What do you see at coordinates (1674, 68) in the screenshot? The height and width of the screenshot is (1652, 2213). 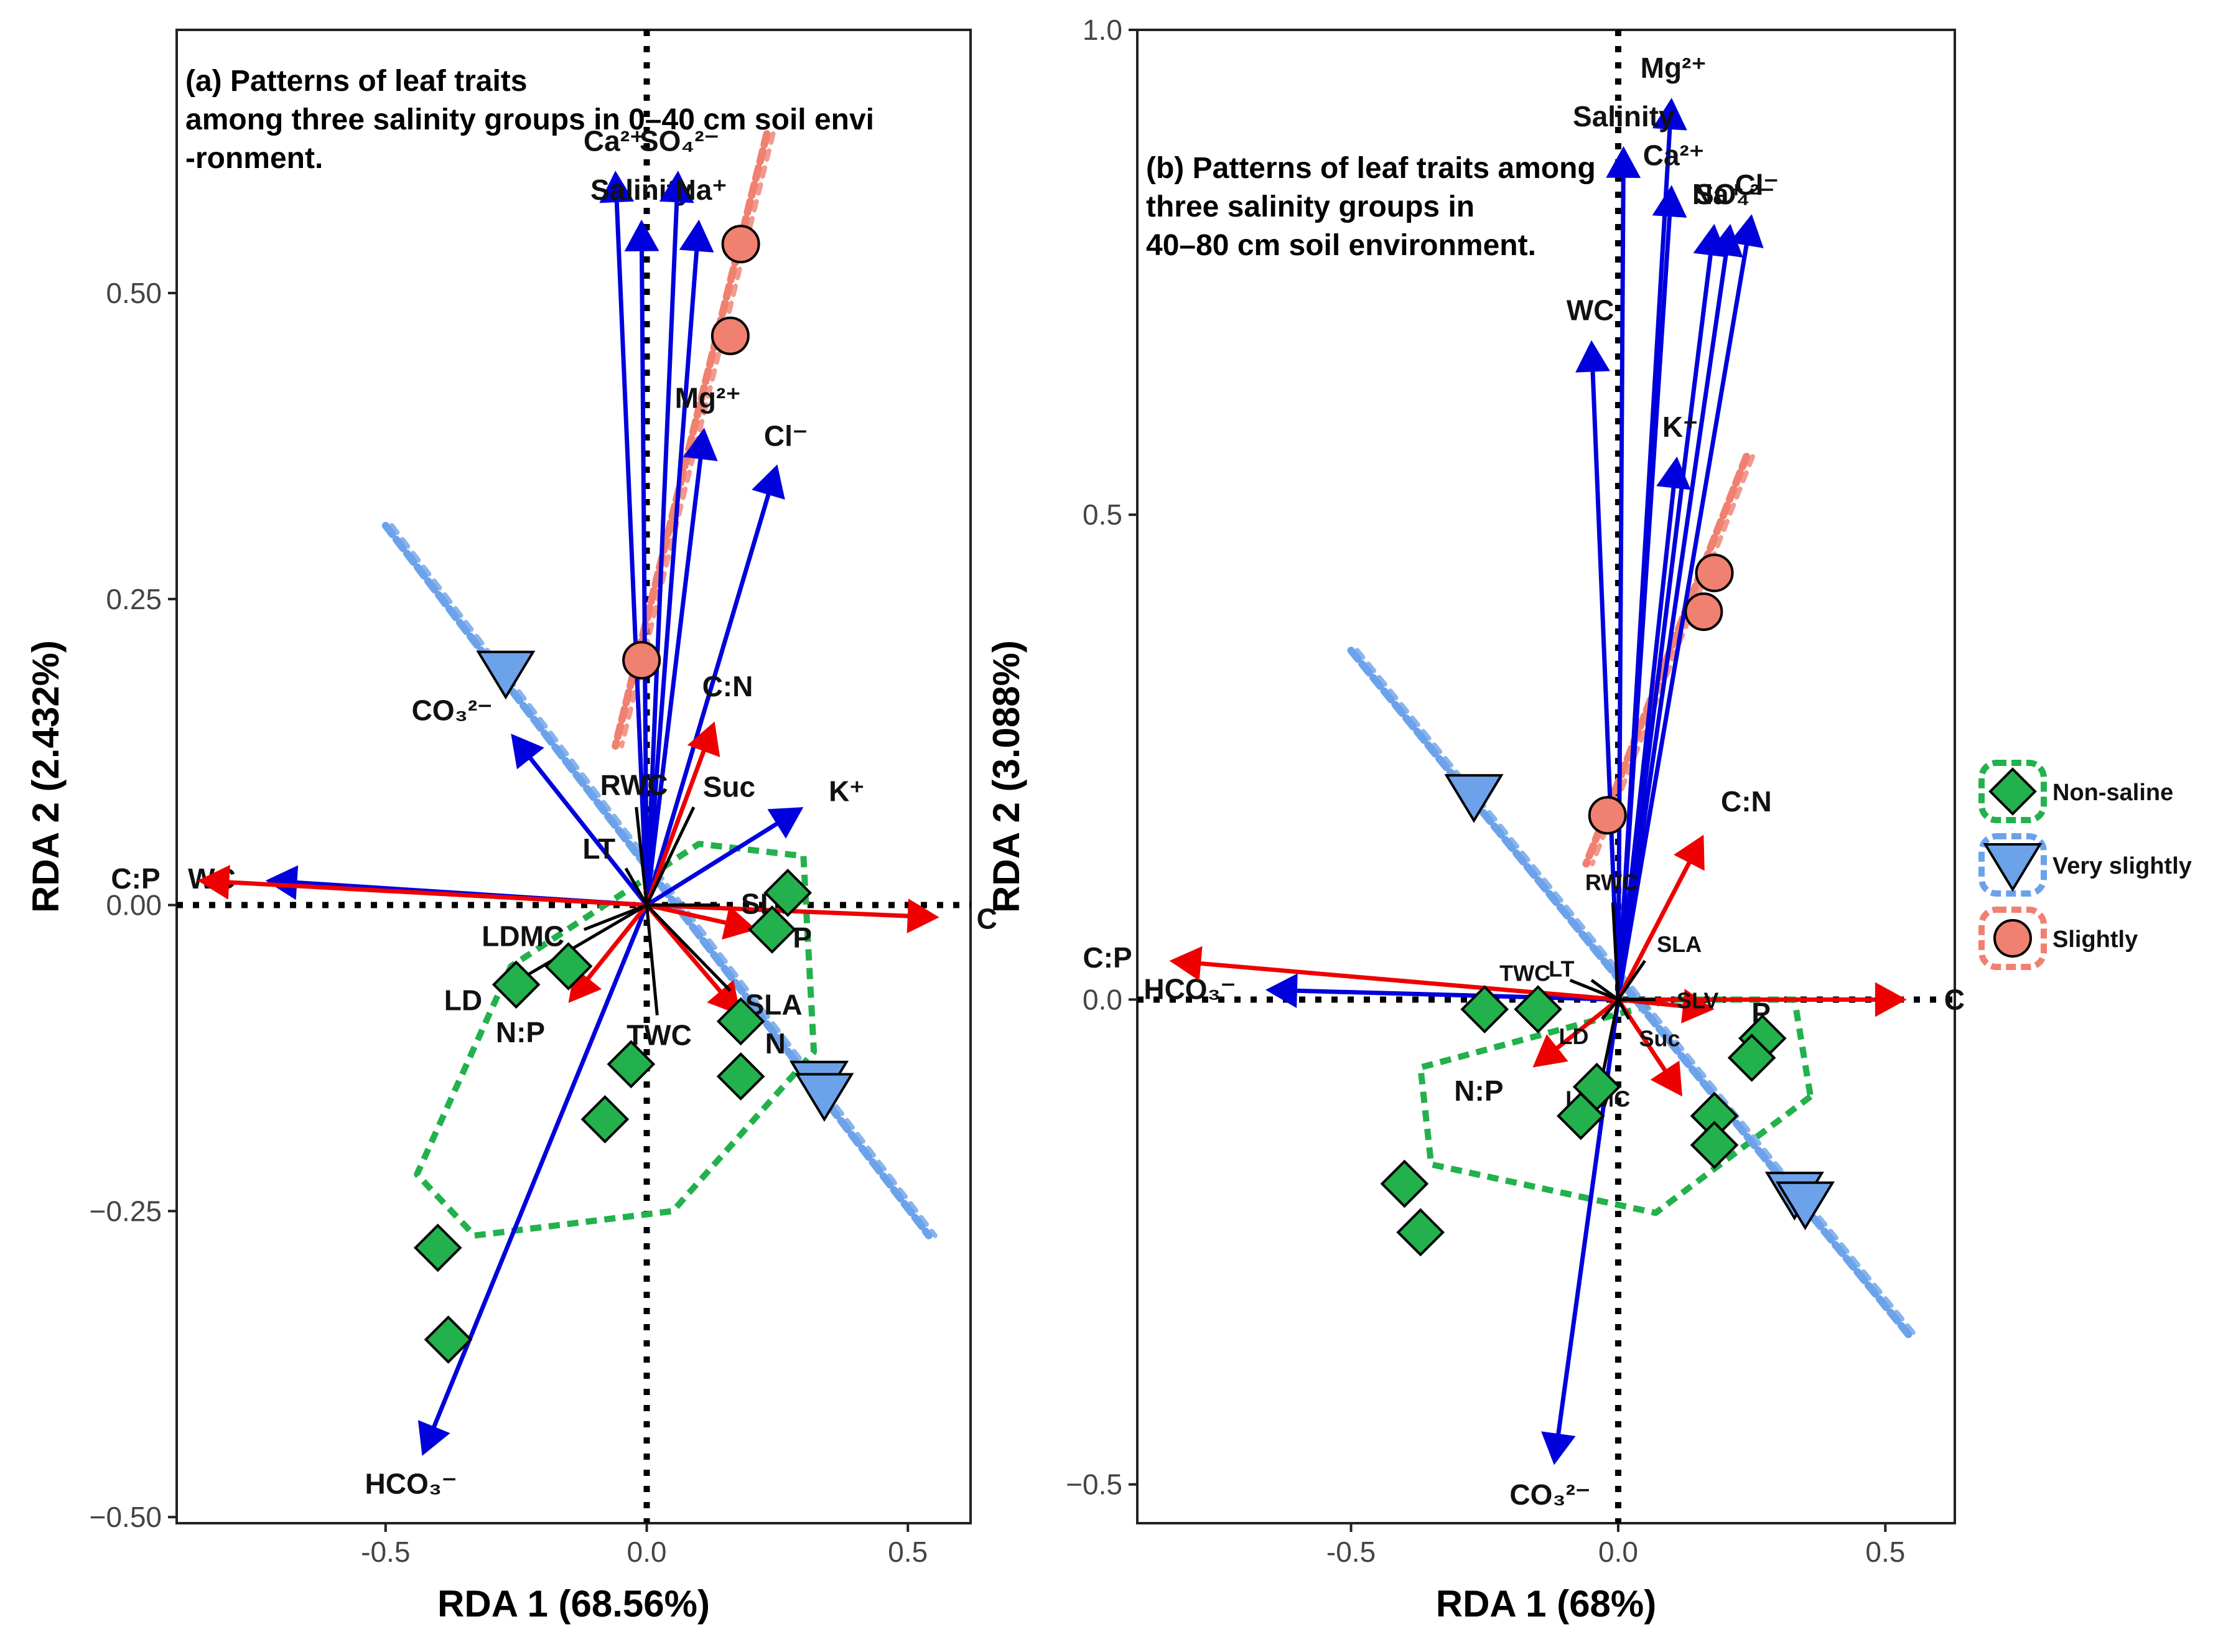 I see `env-arrow-label: Mg²⁺` at bounding box center [1674, 68].